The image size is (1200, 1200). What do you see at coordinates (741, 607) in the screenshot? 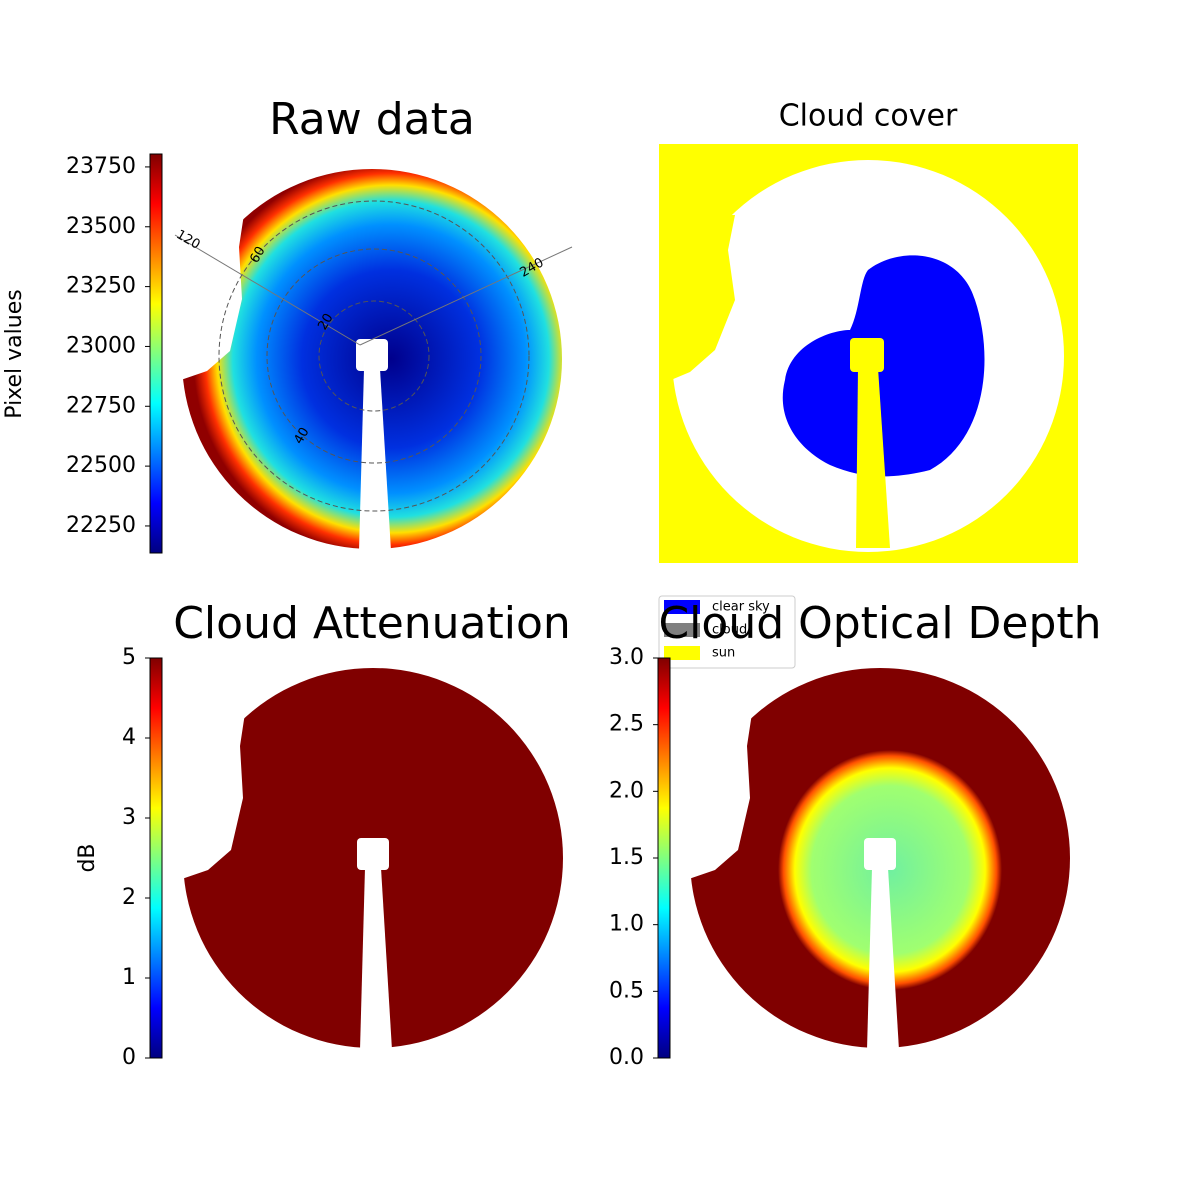
I see `legend-label: clear sky` at bounding box center [741, 607].